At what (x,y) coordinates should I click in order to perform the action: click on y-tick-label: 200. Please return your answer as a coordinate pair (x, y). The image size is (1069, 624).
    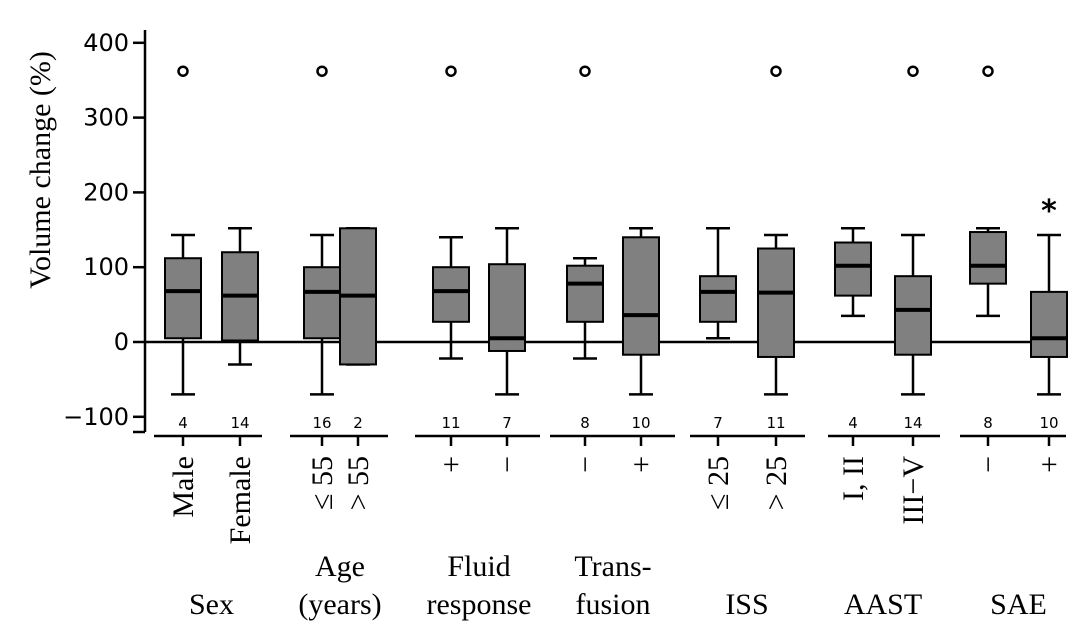
    Looking at the image, I should click on (106, 192).